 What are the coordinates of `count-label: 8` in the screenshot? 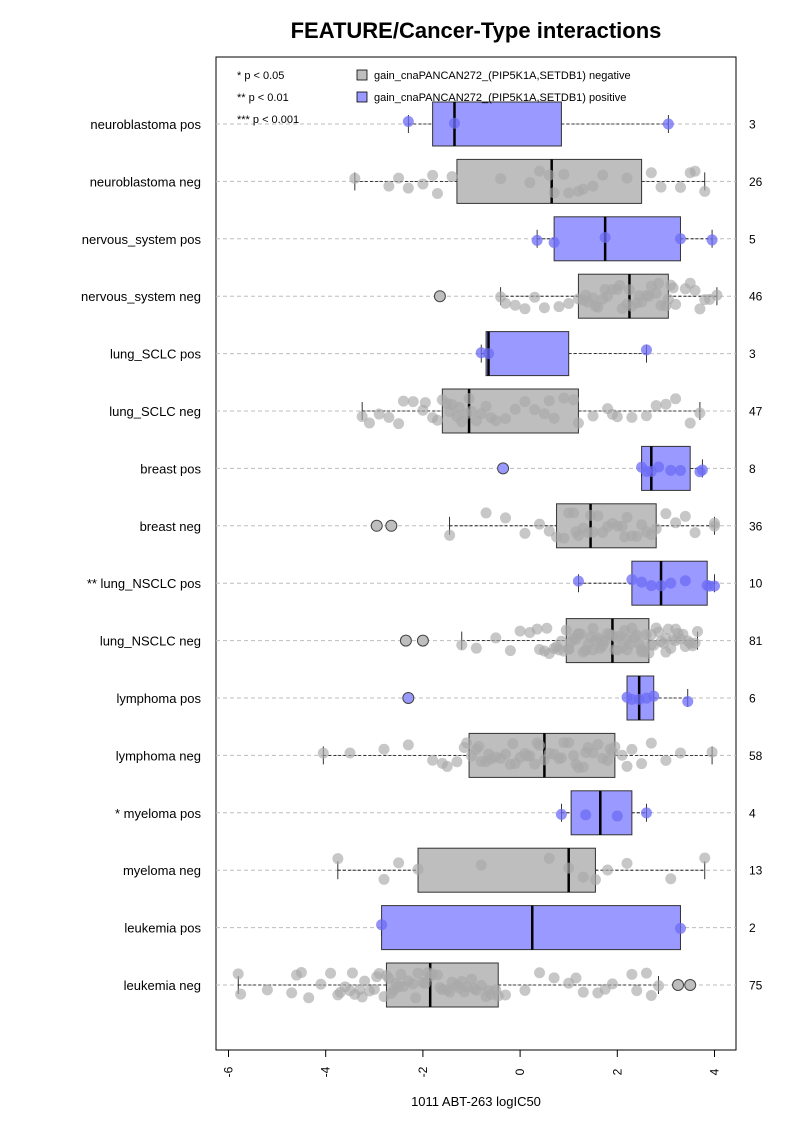 It's located at (752, 469).